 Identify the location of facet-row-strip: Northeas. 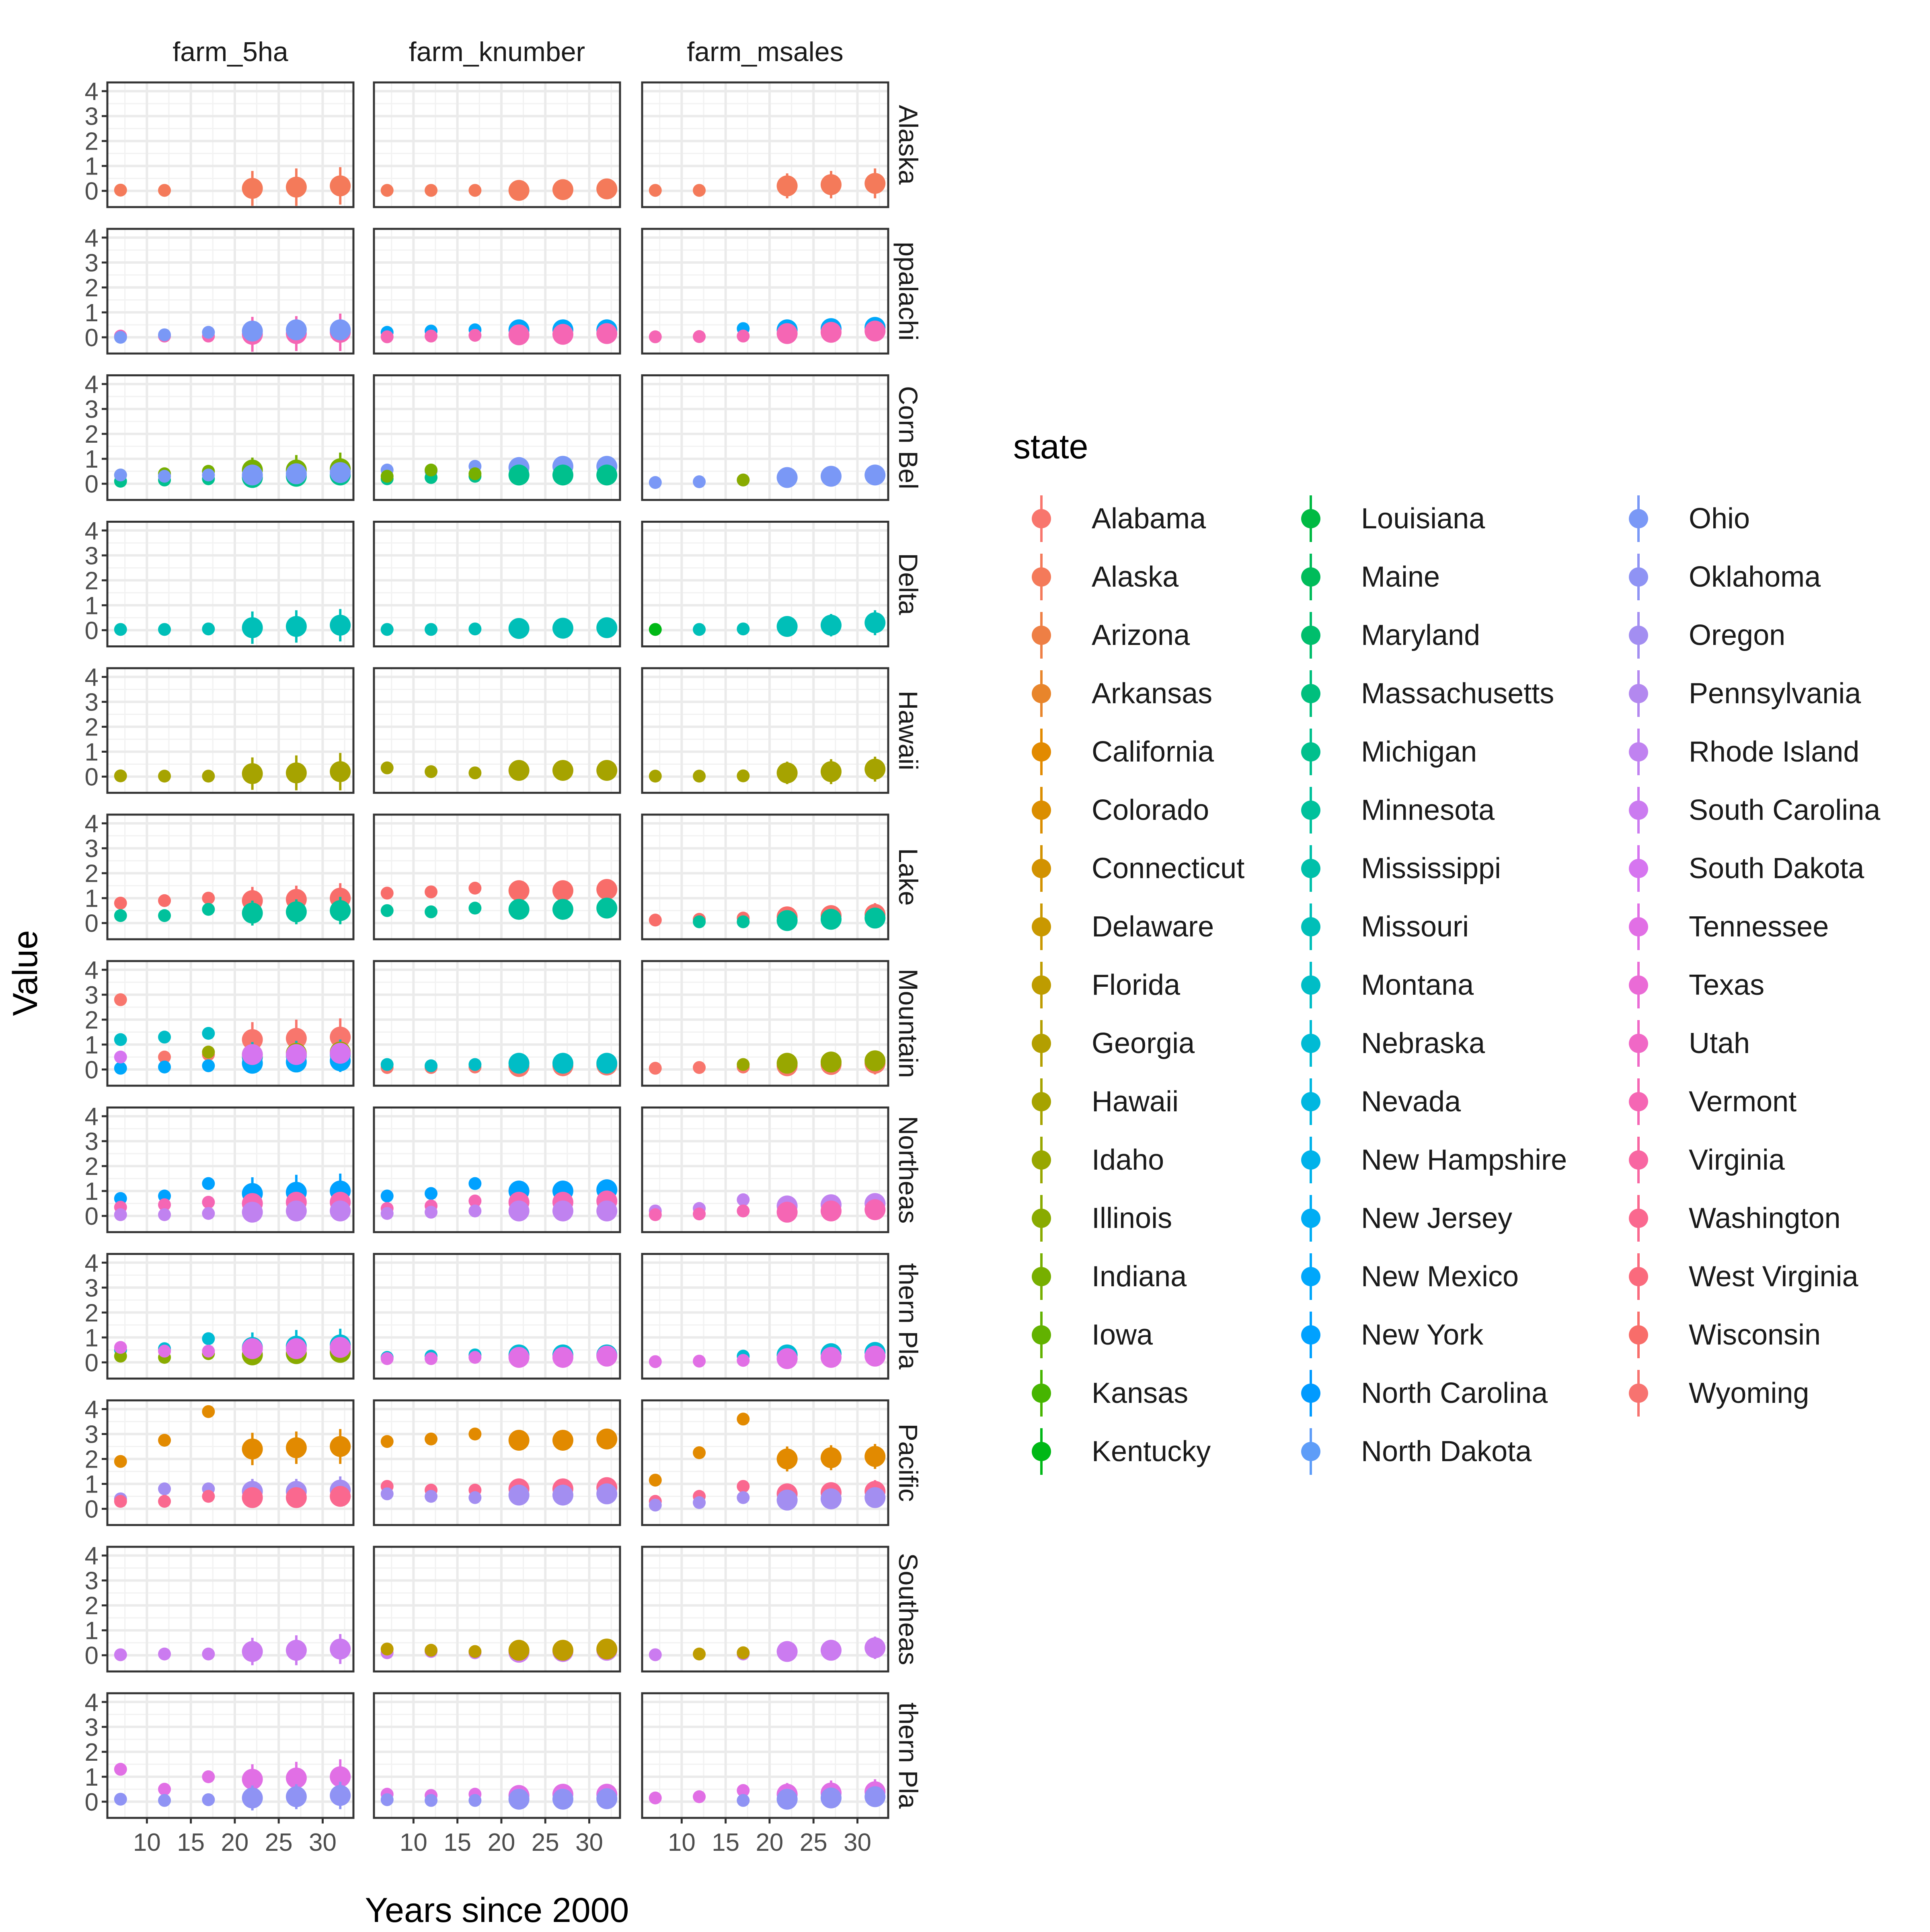
(908, 1170).